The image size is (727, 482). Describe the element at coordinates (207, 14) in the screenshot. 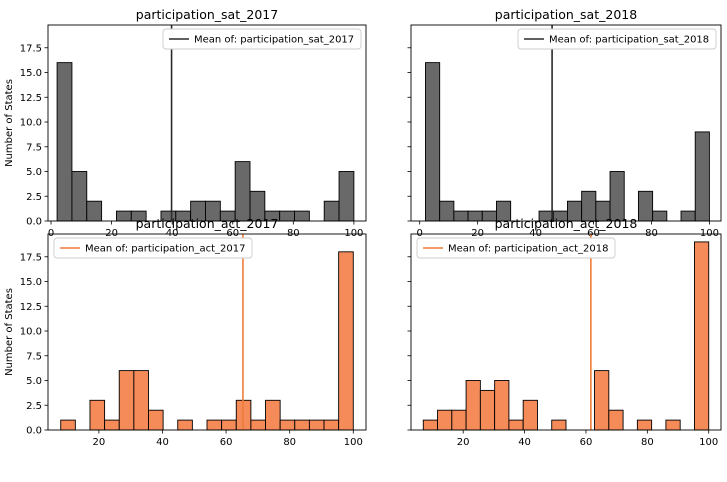

I see `subplot-title: participation_sat_2017` at that location.